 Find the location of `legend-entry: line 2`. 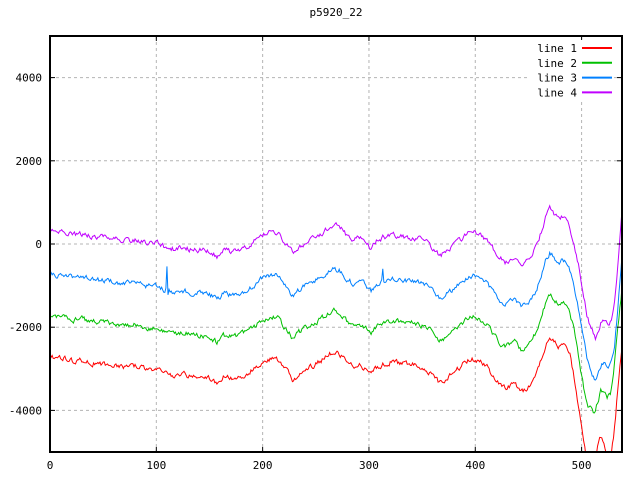

legend-entry: line 2 is located at coordinates (574, 63).